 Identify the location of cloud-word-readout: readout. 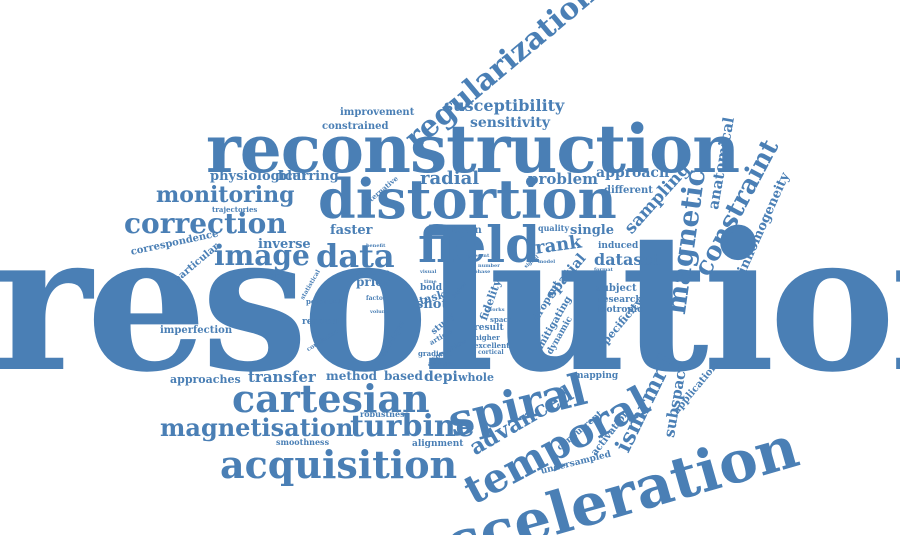
(322, 322).